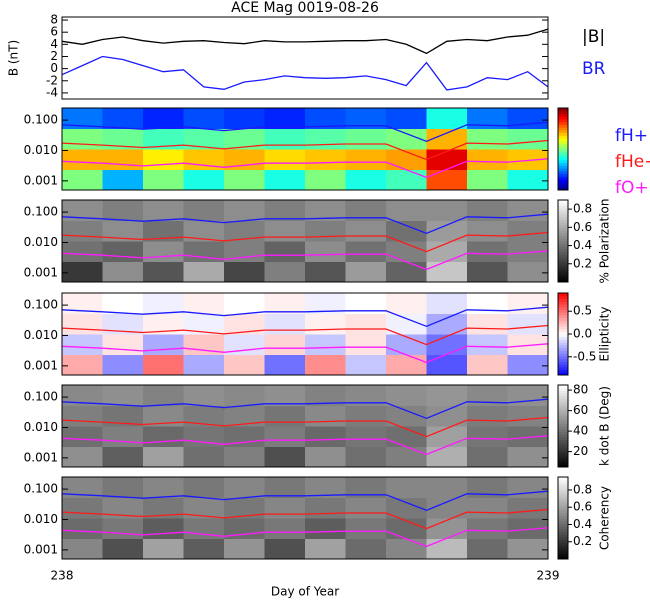 The height and width of the screenshot is (600, 650). Describe the element at coordinates (563, 149) in the screenshot. I see `colorbar-frame` at that location.